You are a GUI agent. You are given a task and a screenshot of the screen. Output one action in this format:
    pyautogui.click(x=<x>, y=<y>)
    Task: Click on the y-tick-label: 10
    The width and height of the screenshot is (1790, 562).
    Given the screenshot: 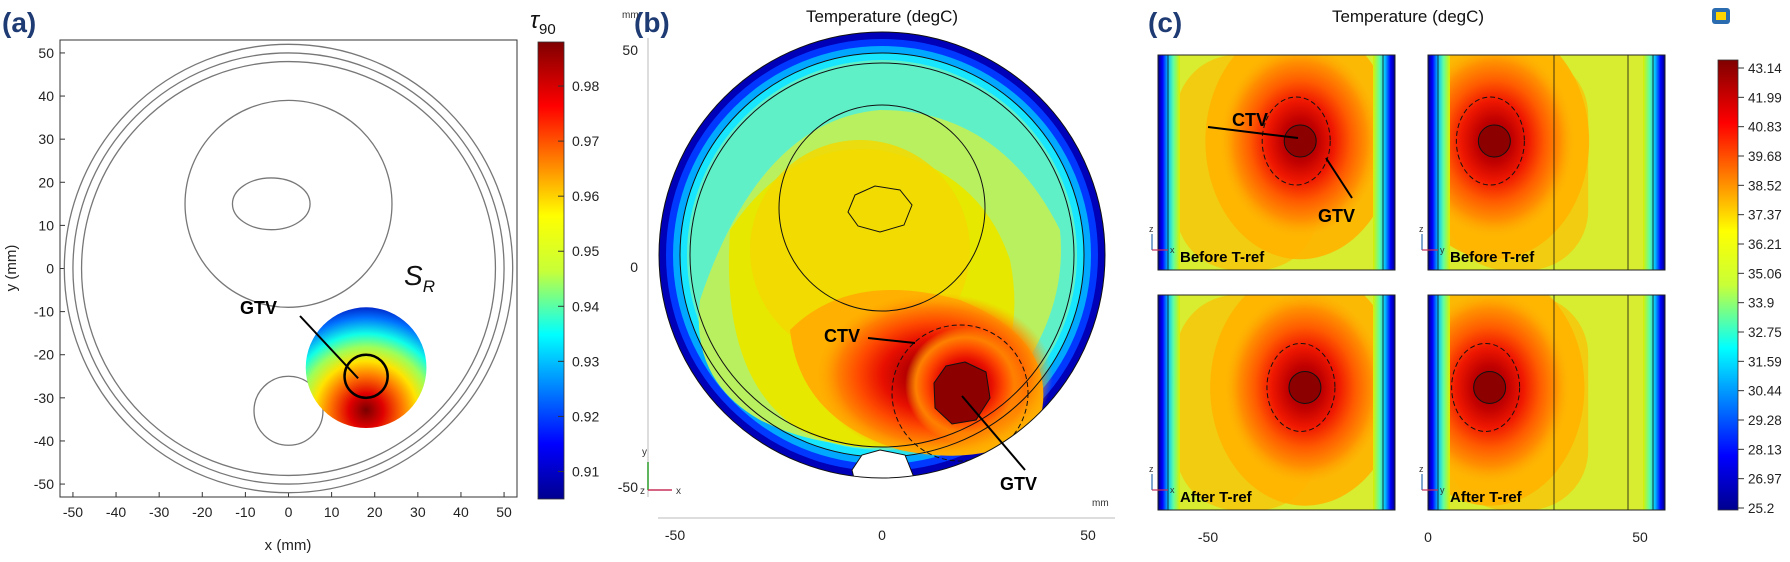 What is the action you would take?
    pyautogui.click(x=46, y=225)
    